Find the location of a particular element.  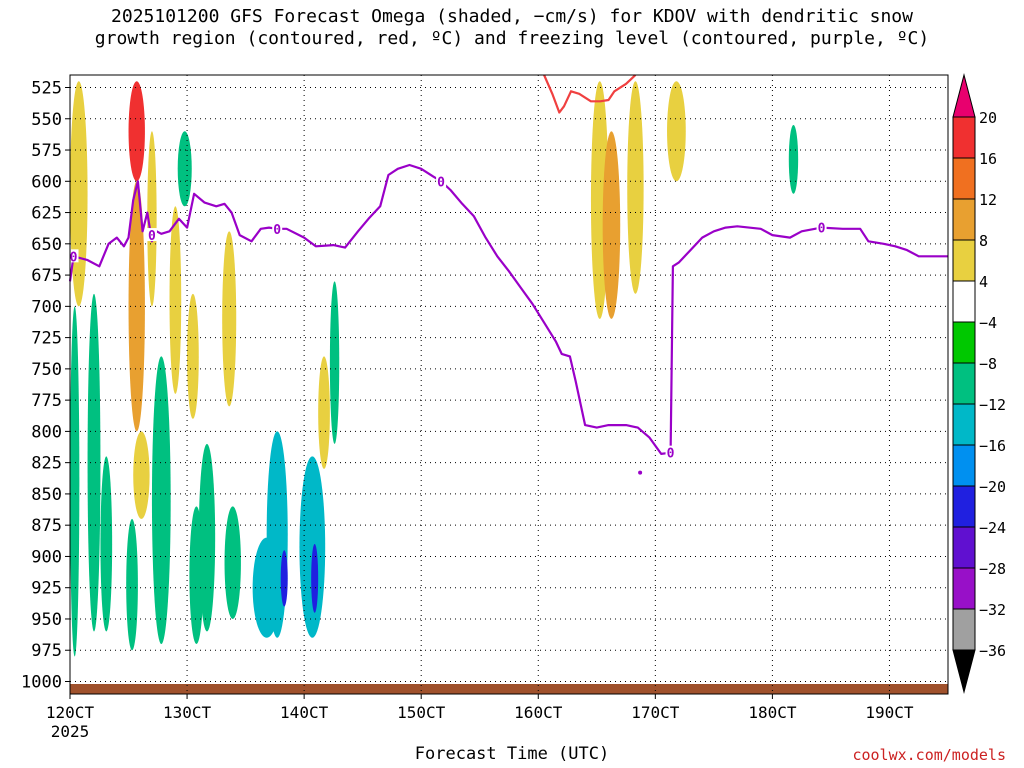

x-tick-label: 190CT is located at coordinates (889, 712).